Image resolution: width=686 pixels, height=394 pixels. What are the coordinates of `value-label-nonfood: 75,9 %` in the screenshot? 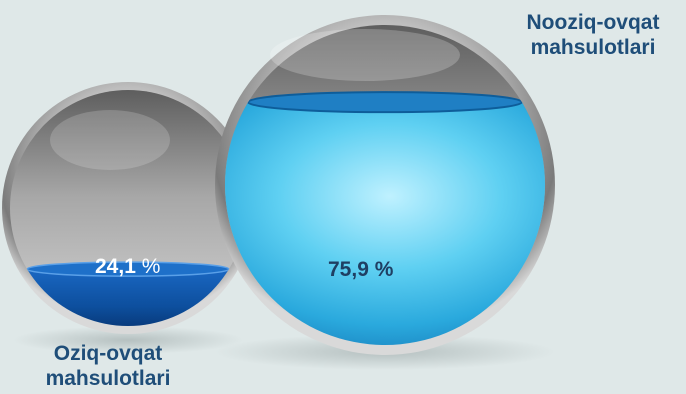 It's located at (360, 270).